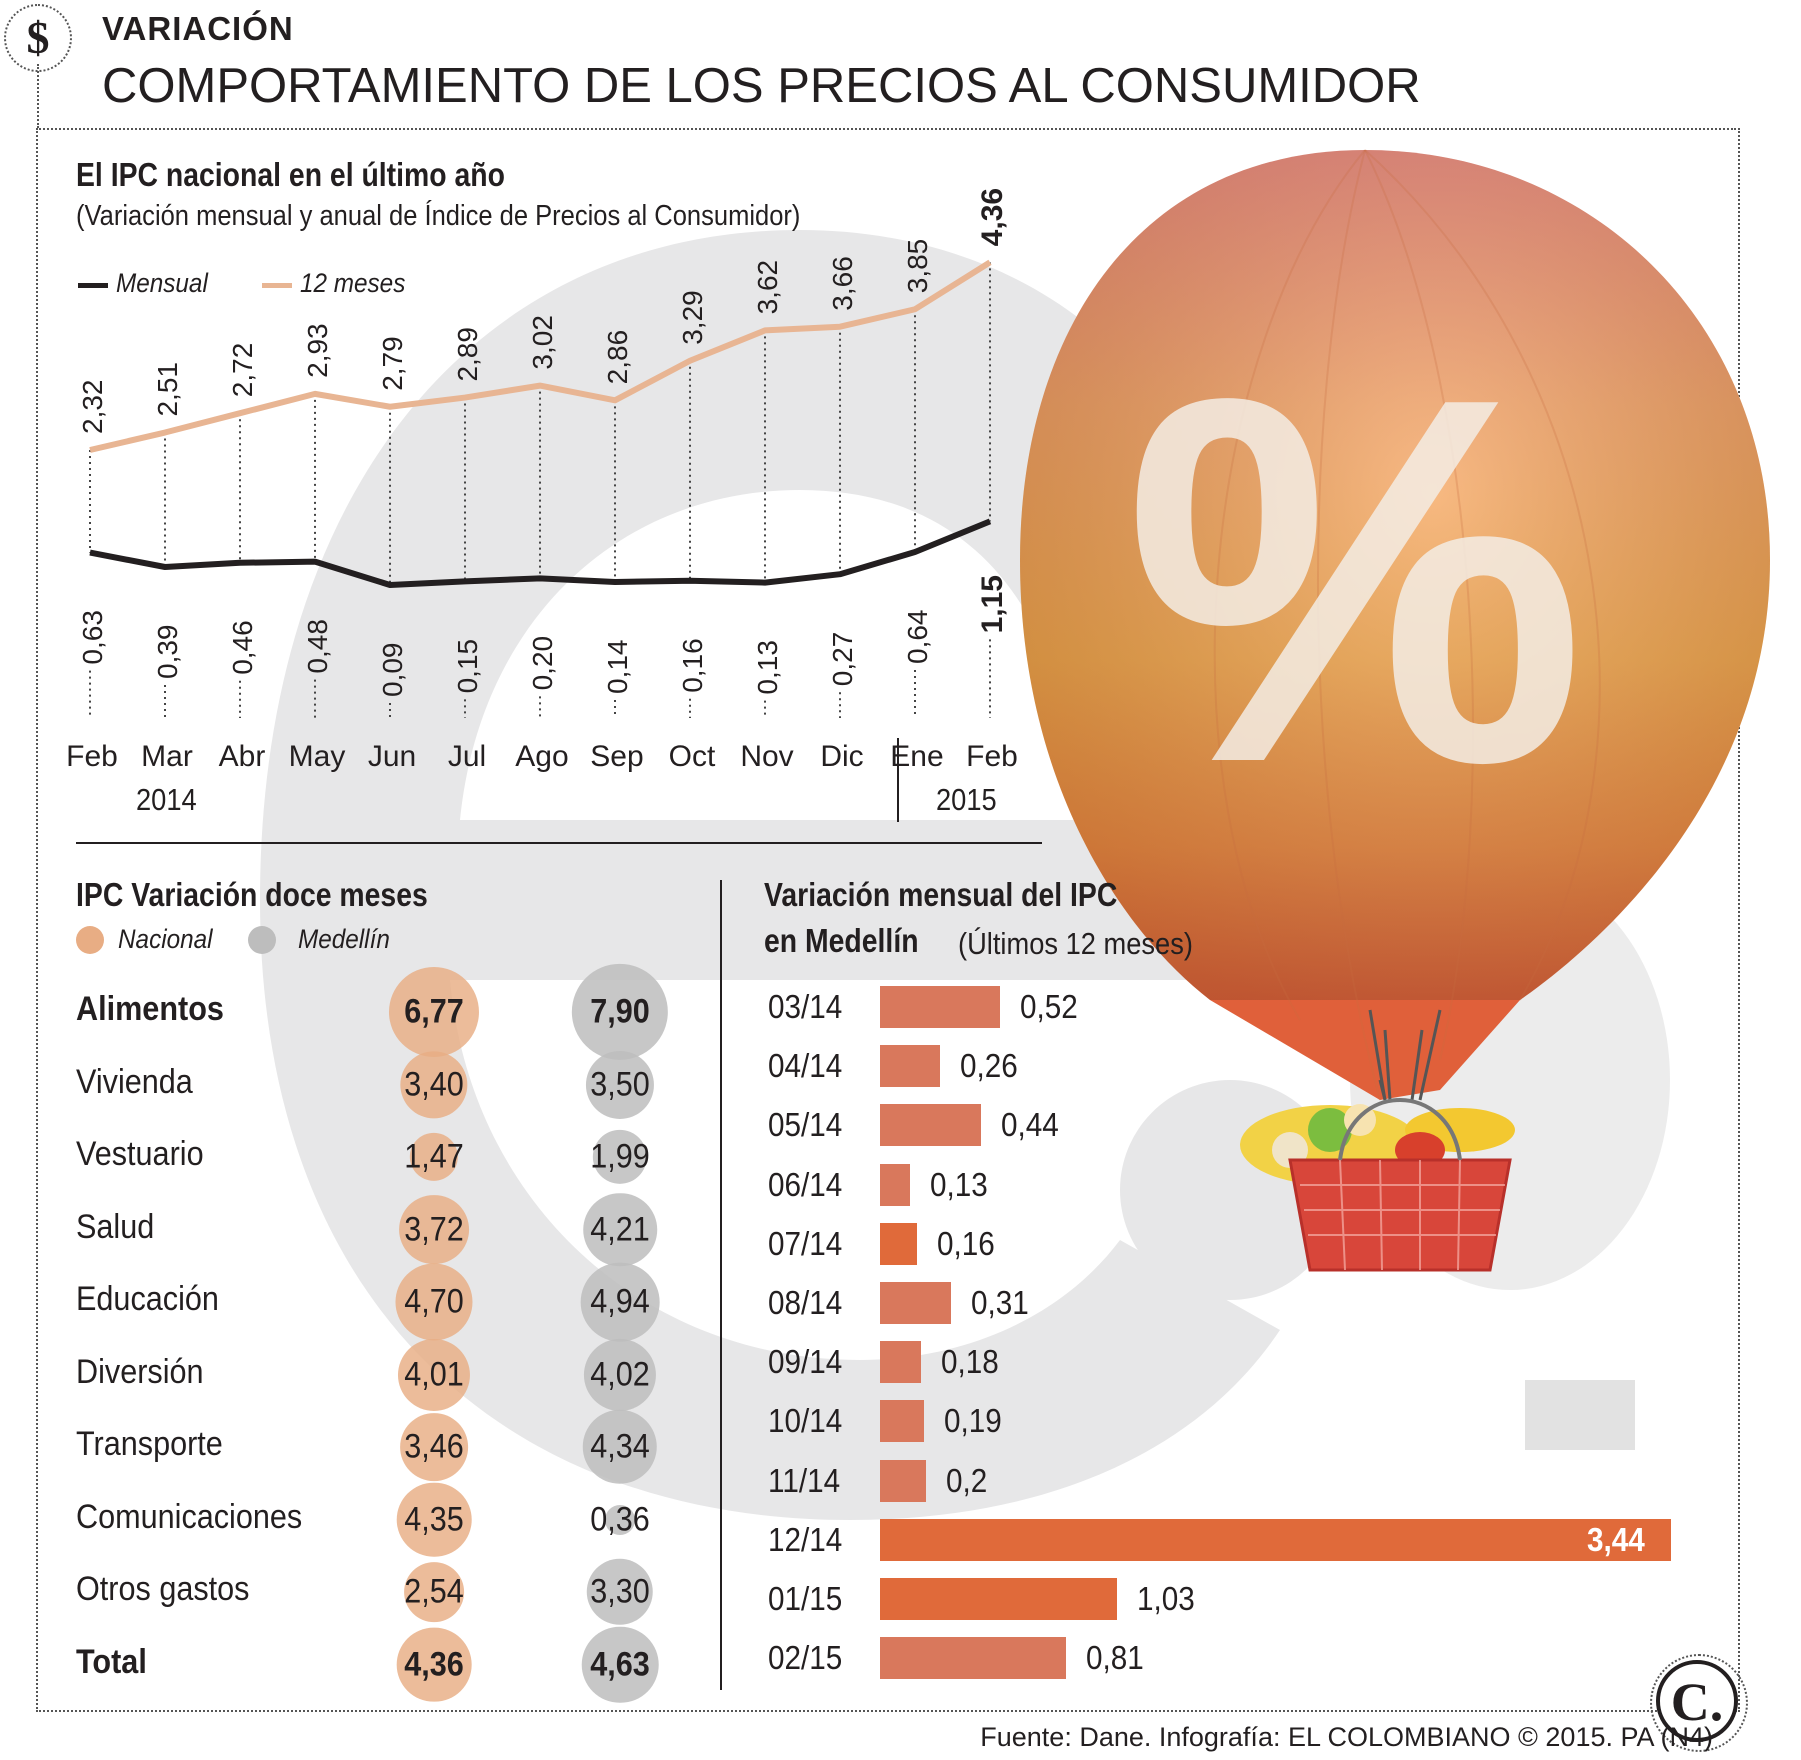  I want to click on annual-value-label: 4,36, so click(992, 217).